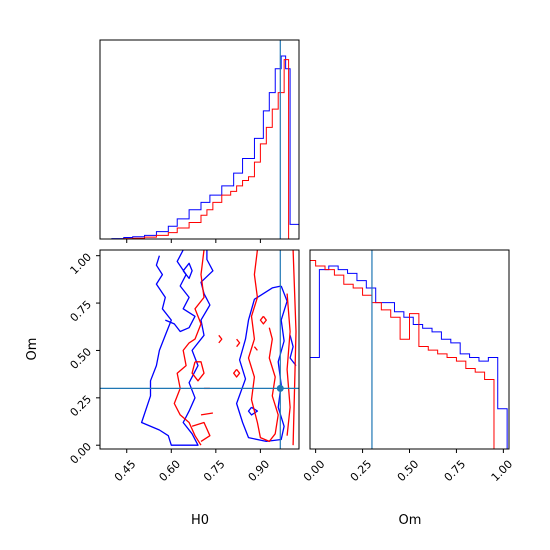  Describe the element at coordinates (32, 349) in the screenshot. I see `y-axis-label-om: Om` at that location.